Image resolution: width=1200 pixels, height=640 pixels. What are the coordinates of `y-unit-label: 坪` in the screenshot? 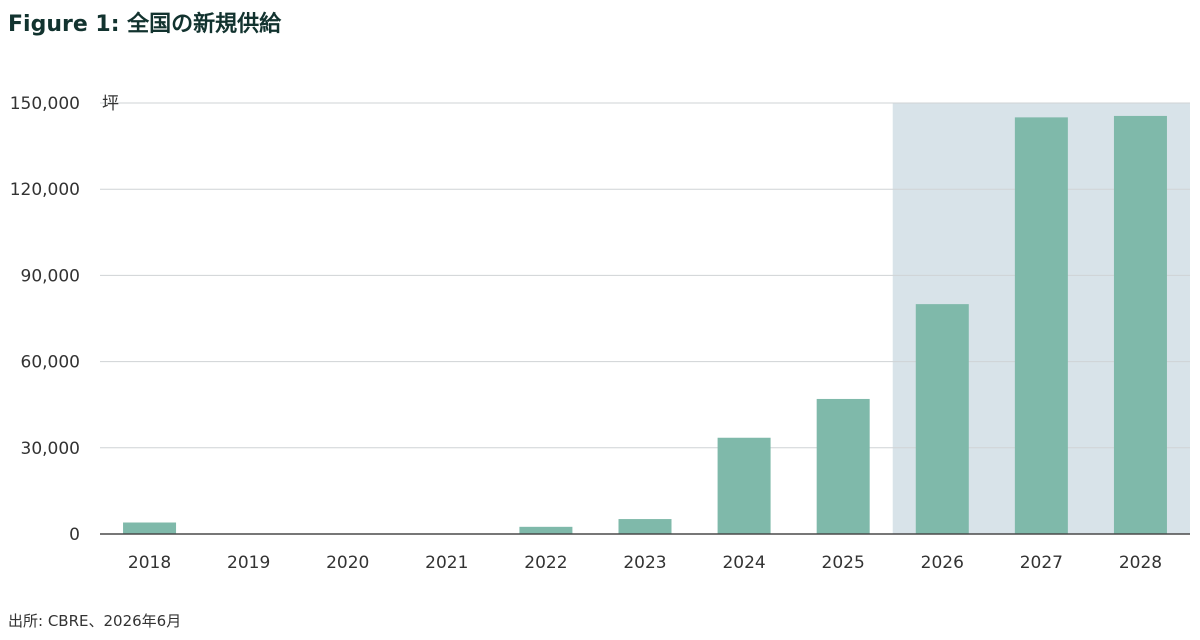 It's located at (110, 104).